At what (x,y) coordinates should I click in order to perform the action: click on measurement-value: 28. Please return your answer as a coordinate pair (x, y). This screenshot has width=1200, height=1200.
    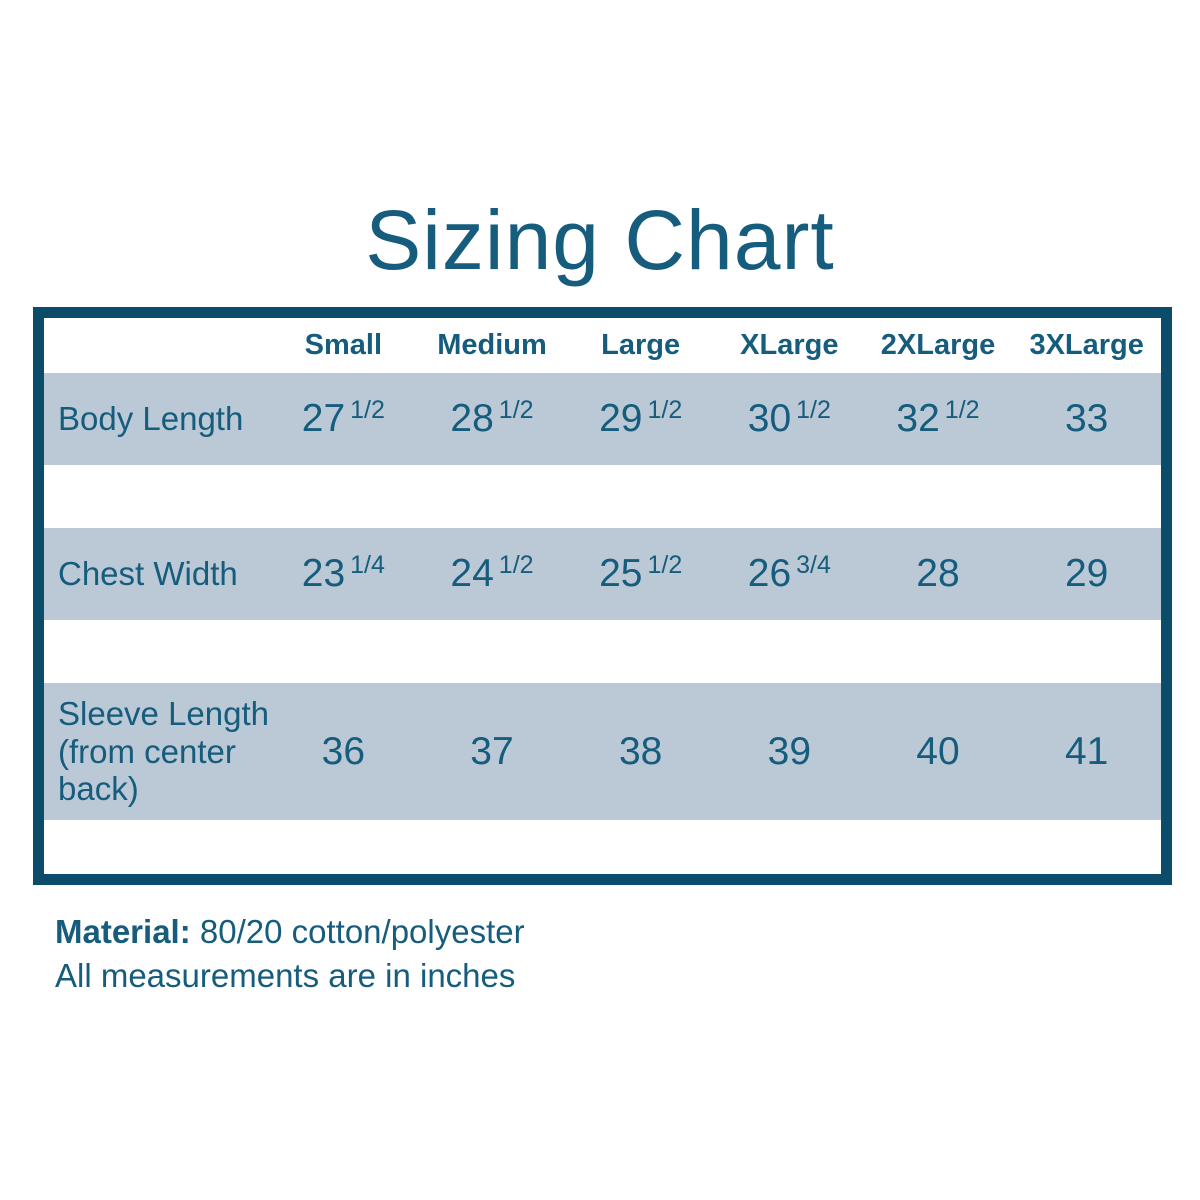
    Looking at the image, I should click on (938, 574).